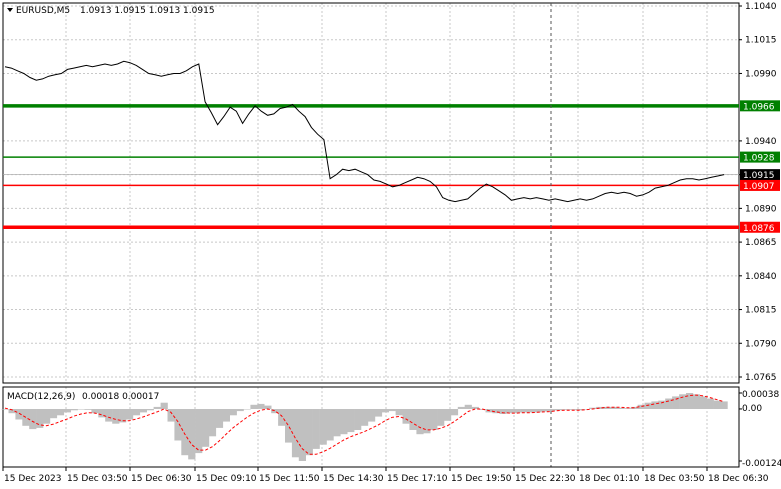  What do you see at coordinates (10, 10) in the screenshot?
I see `symbol-dropdown-icon` at bounding box center [10, 10].